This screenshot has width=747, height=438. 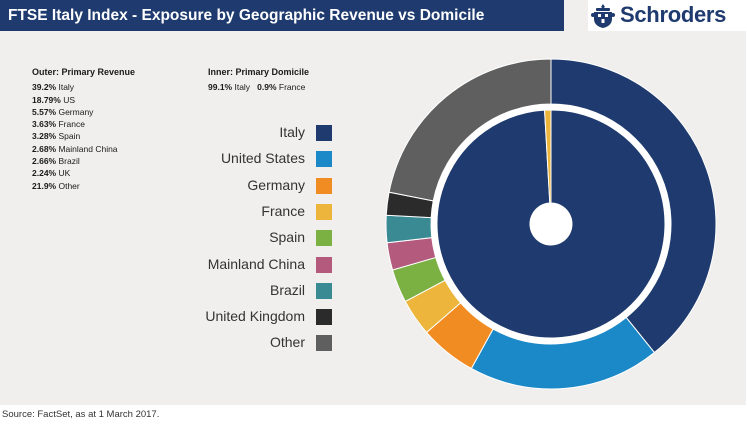 What do you see at coordinates (83, 87) in the screenshot?
I see `outer-value-row: 39.2% Italy` at bounding box center [83, 87].